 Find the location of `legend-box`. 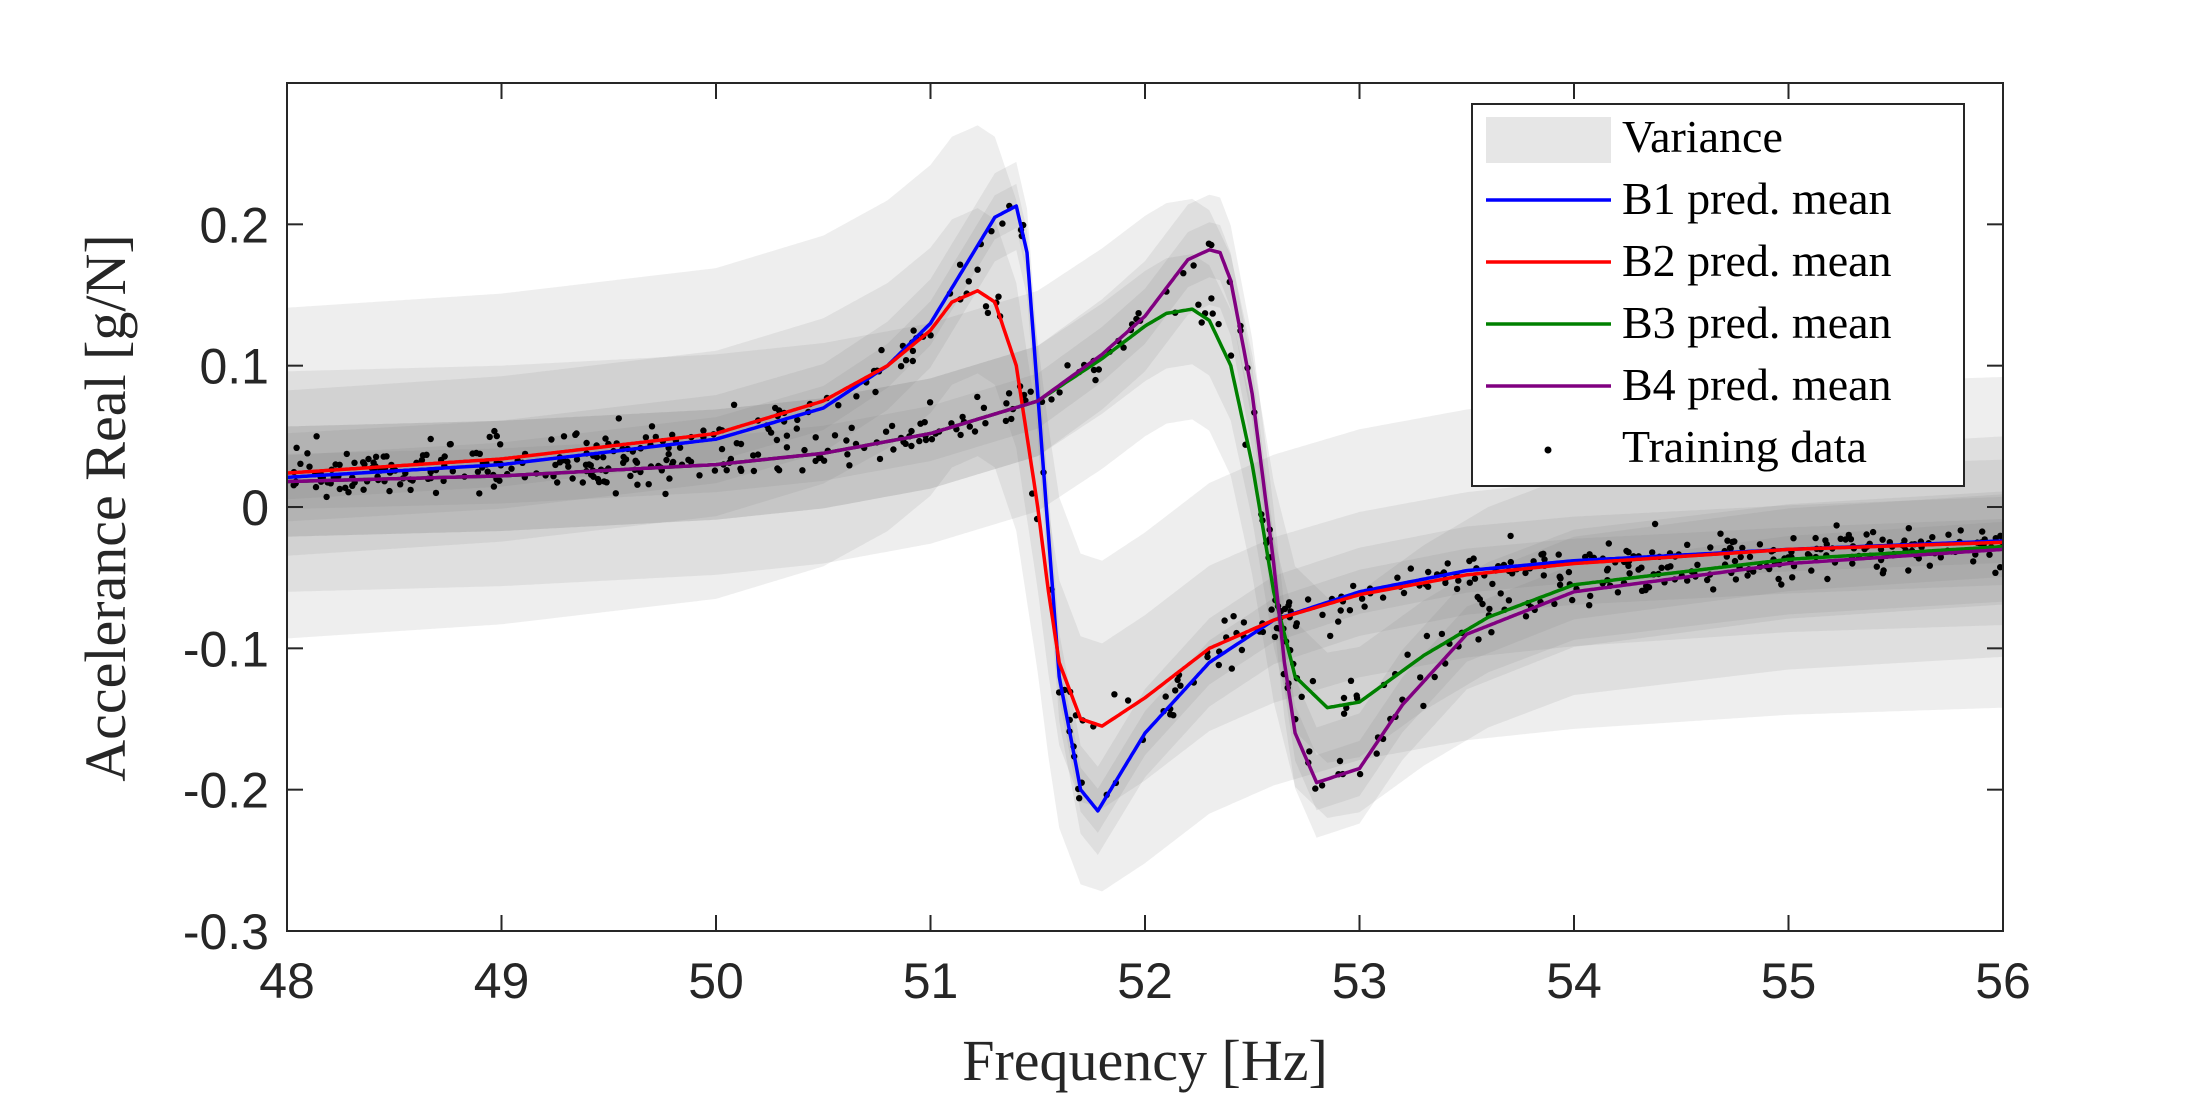

legend-box is located at coordinates (1718, 295).